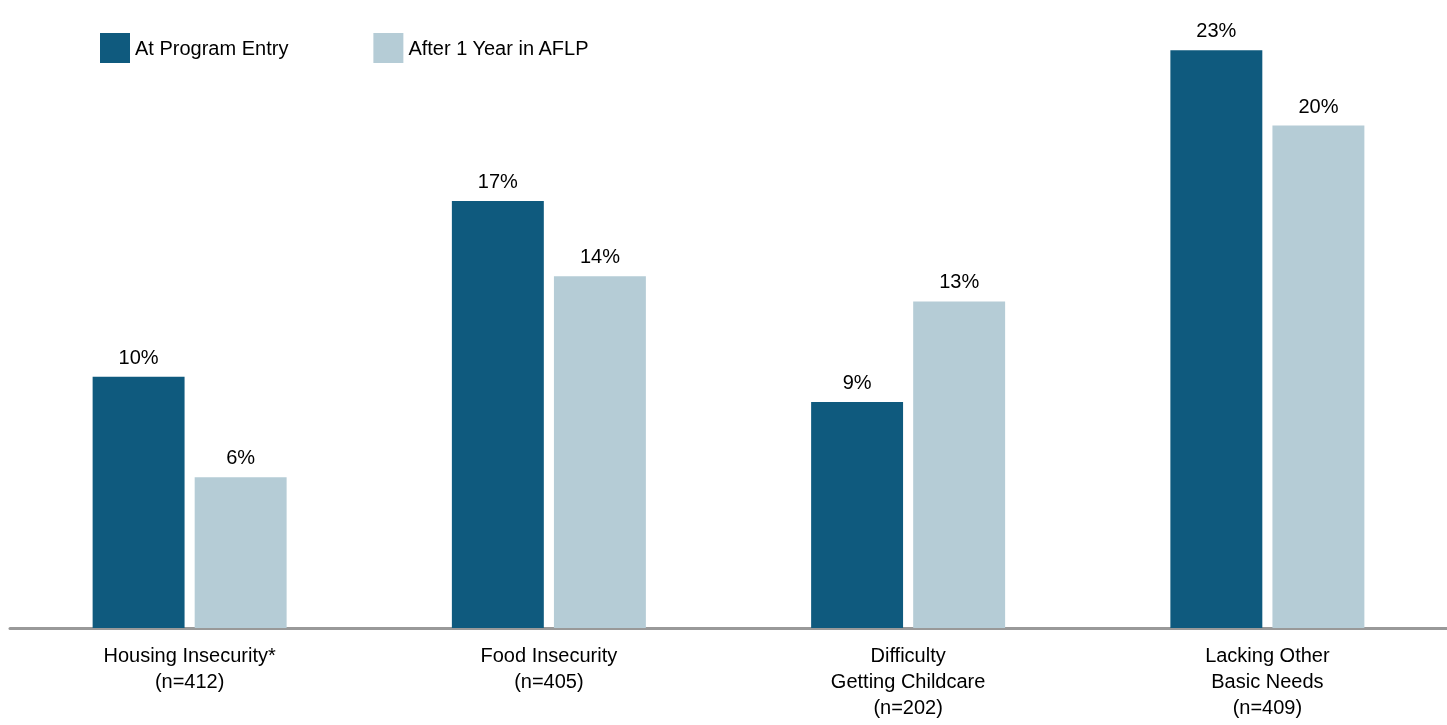 The height and width of the screenshot is (725, 1447). I want to click on data-label: 9%, so click(857, 381).